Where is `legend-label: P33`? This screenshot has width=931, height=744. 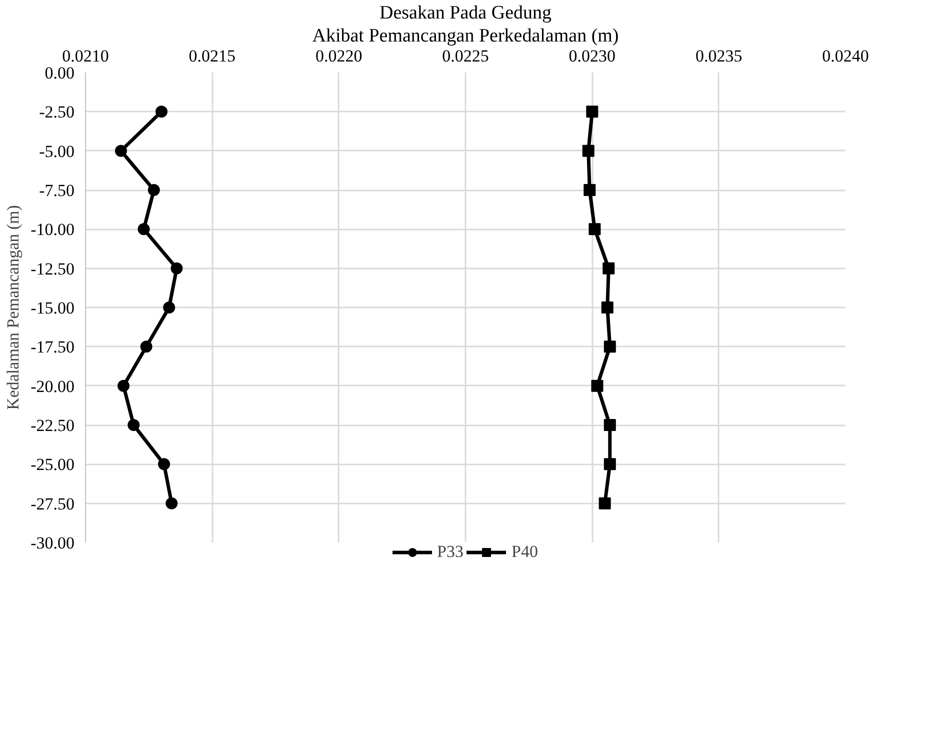 legend-label: P33 is located at coordinates (450, 552).